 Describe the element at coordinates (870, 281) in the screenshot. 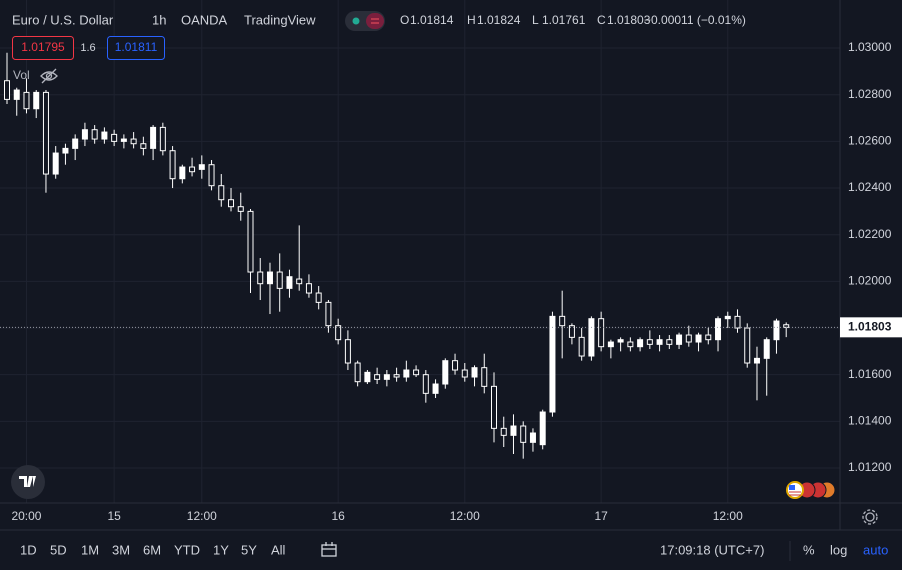

I see `y-tick-label: 1.02000` at that location.